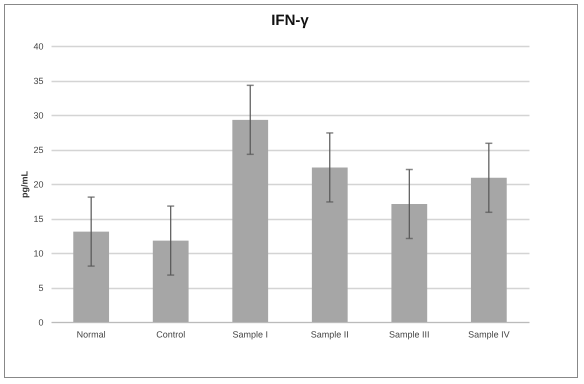 Image resolution: width=584 pixels, height=384 pixels. I want to click on x-tick-label: Normal, so click(91, 335).